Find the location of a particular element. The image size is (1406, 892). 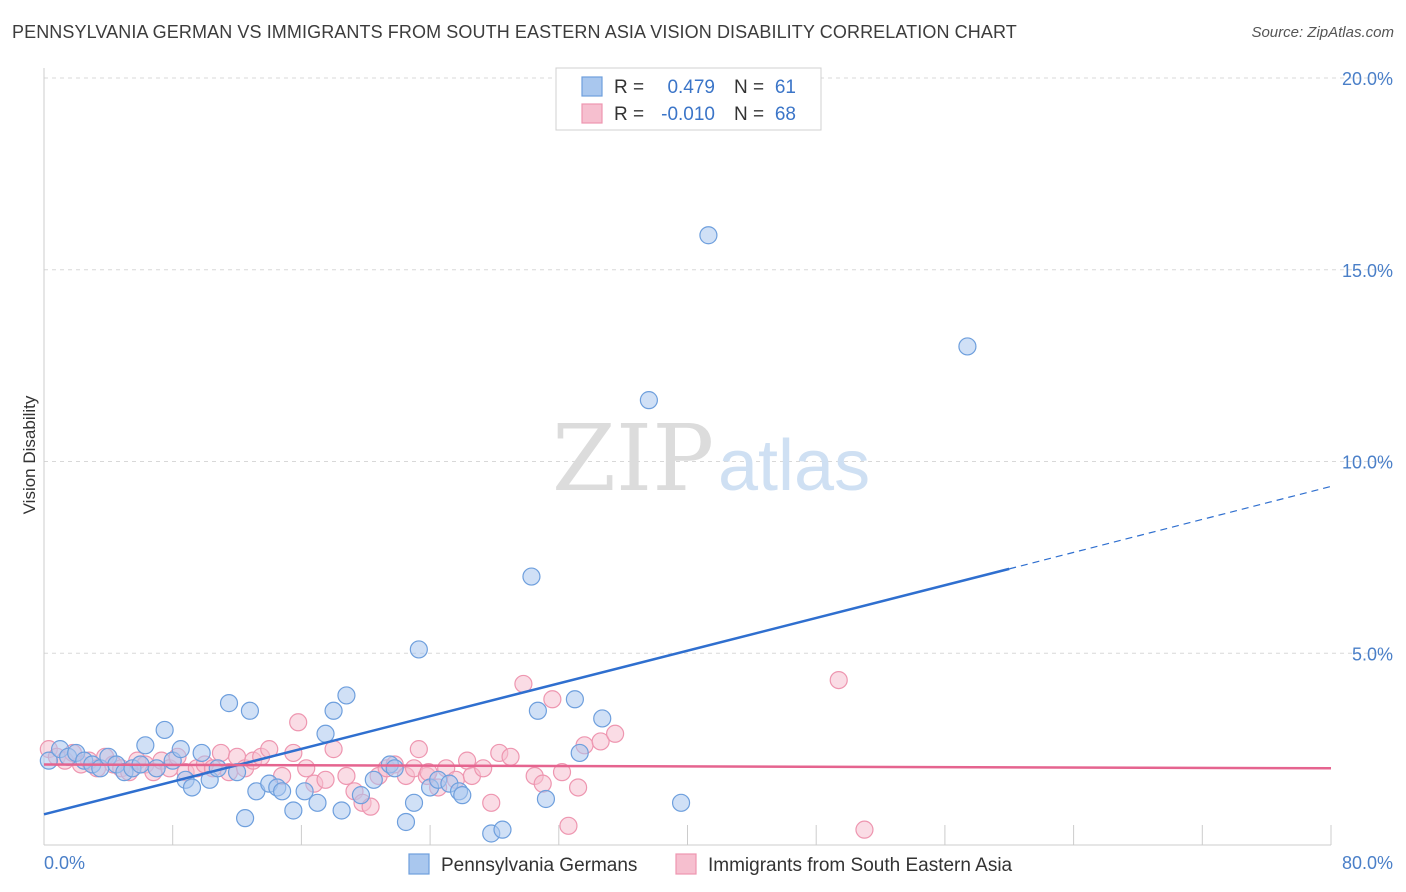

trend-line-pink is located at coordinates (687, 766).